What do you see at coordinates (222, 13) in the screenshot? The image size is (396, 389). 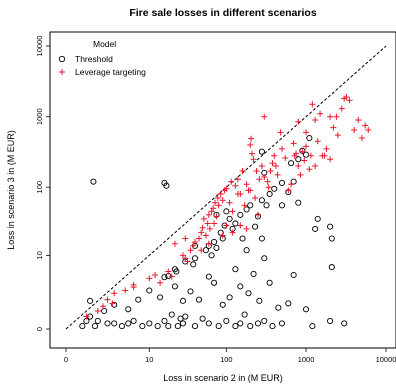 I see `chart-title: Fire sale losses in different scenarios` at bounding box center [222, 13].